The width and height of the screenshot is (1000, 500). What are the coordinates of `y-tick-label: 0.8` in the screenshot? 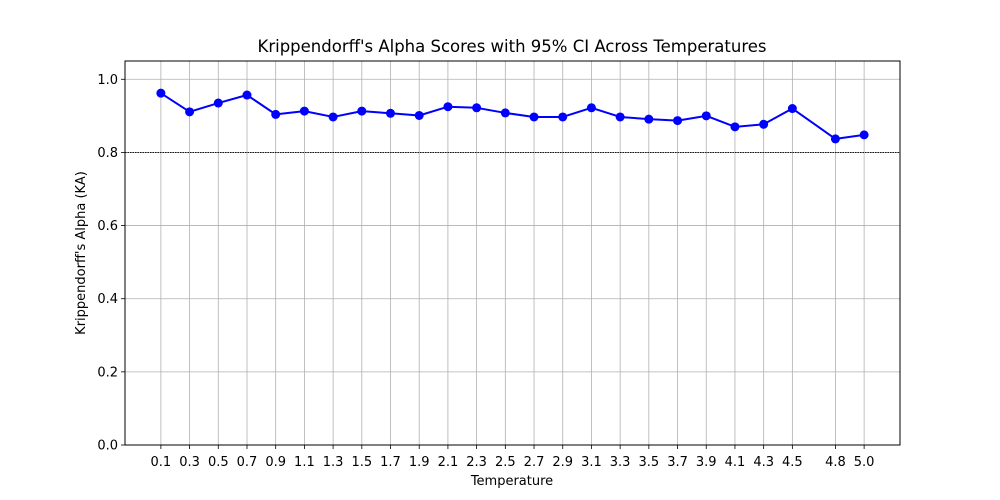 It's located at (107, 153).